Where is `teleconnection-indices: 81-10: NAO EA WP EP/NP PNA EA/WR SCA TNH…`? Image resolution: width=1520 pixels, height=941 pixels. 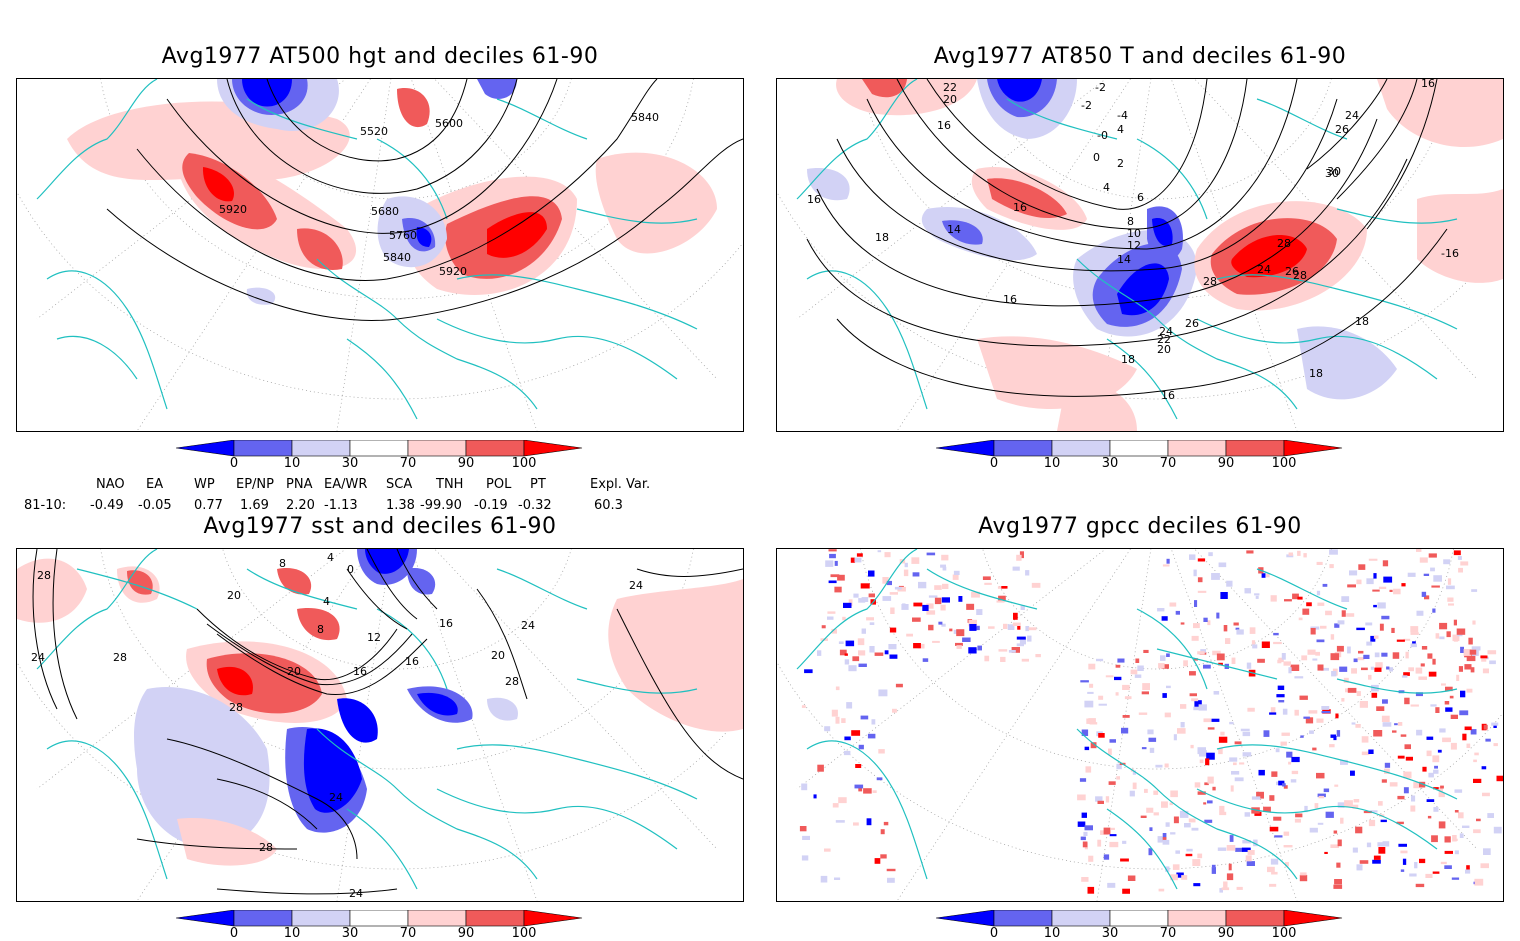
teleconnection-indices: 81-10: NAO EA WP EP/NP PNA EA/WR SCA TNH… is located at coordinates (374, 494).